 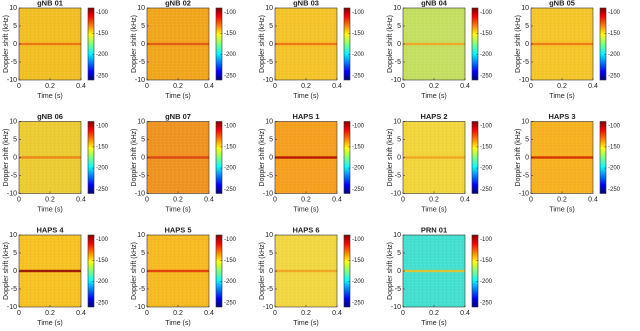 I want to click on panel-title: gNB 06, so click(x=50, y=116).